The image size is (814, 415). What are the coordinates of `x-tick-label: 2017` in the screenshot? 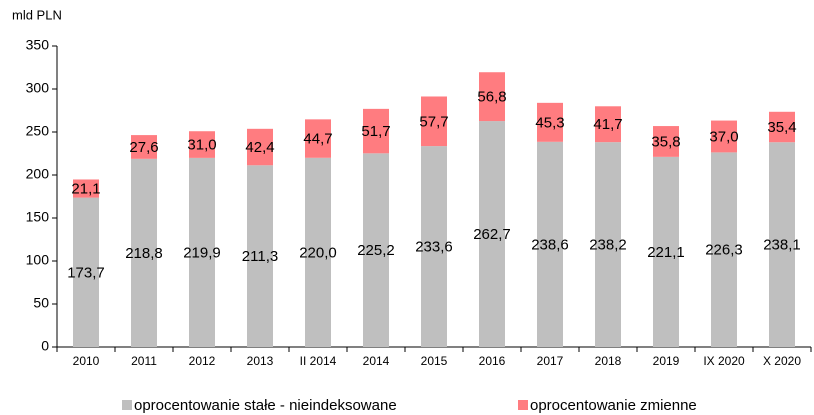 It's located at (550, 361).